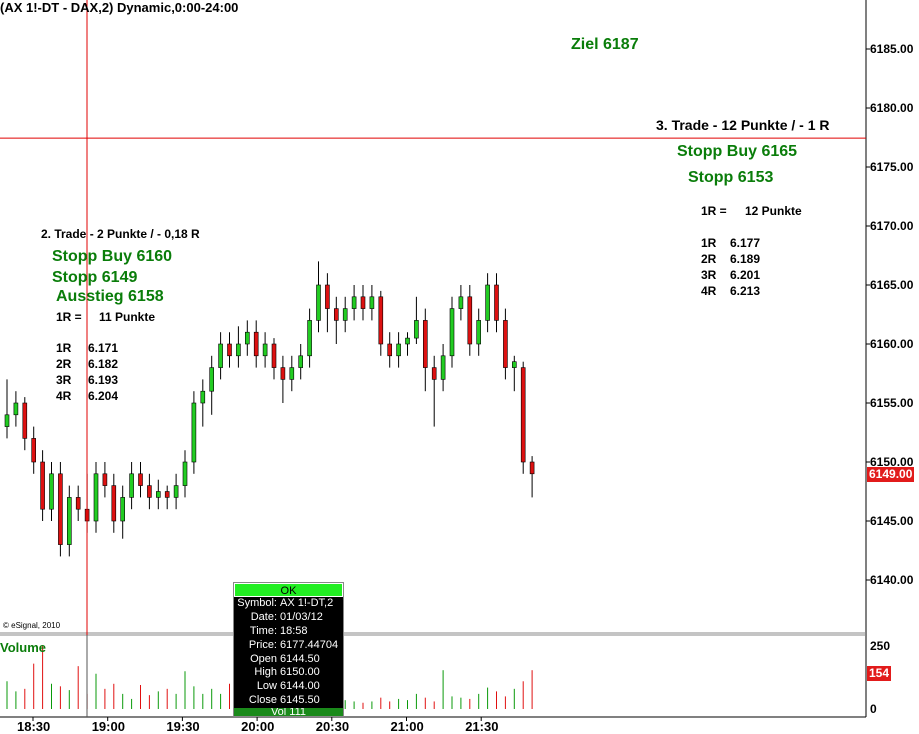 This screenshot has height=734, width=919. I want to click on tooltip-row: Time: 18:58, so click(288, 632).